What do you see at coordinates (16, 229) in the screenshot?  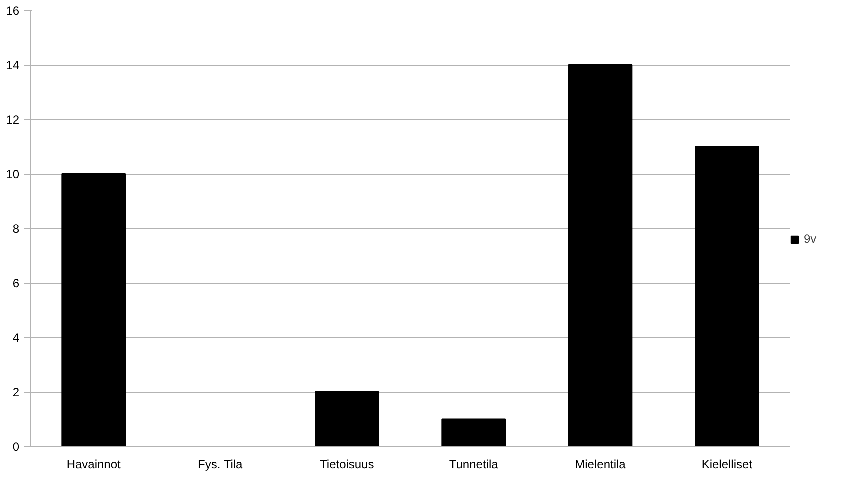 I see `y-tick-label: 8` at bounding box center [16, 229].